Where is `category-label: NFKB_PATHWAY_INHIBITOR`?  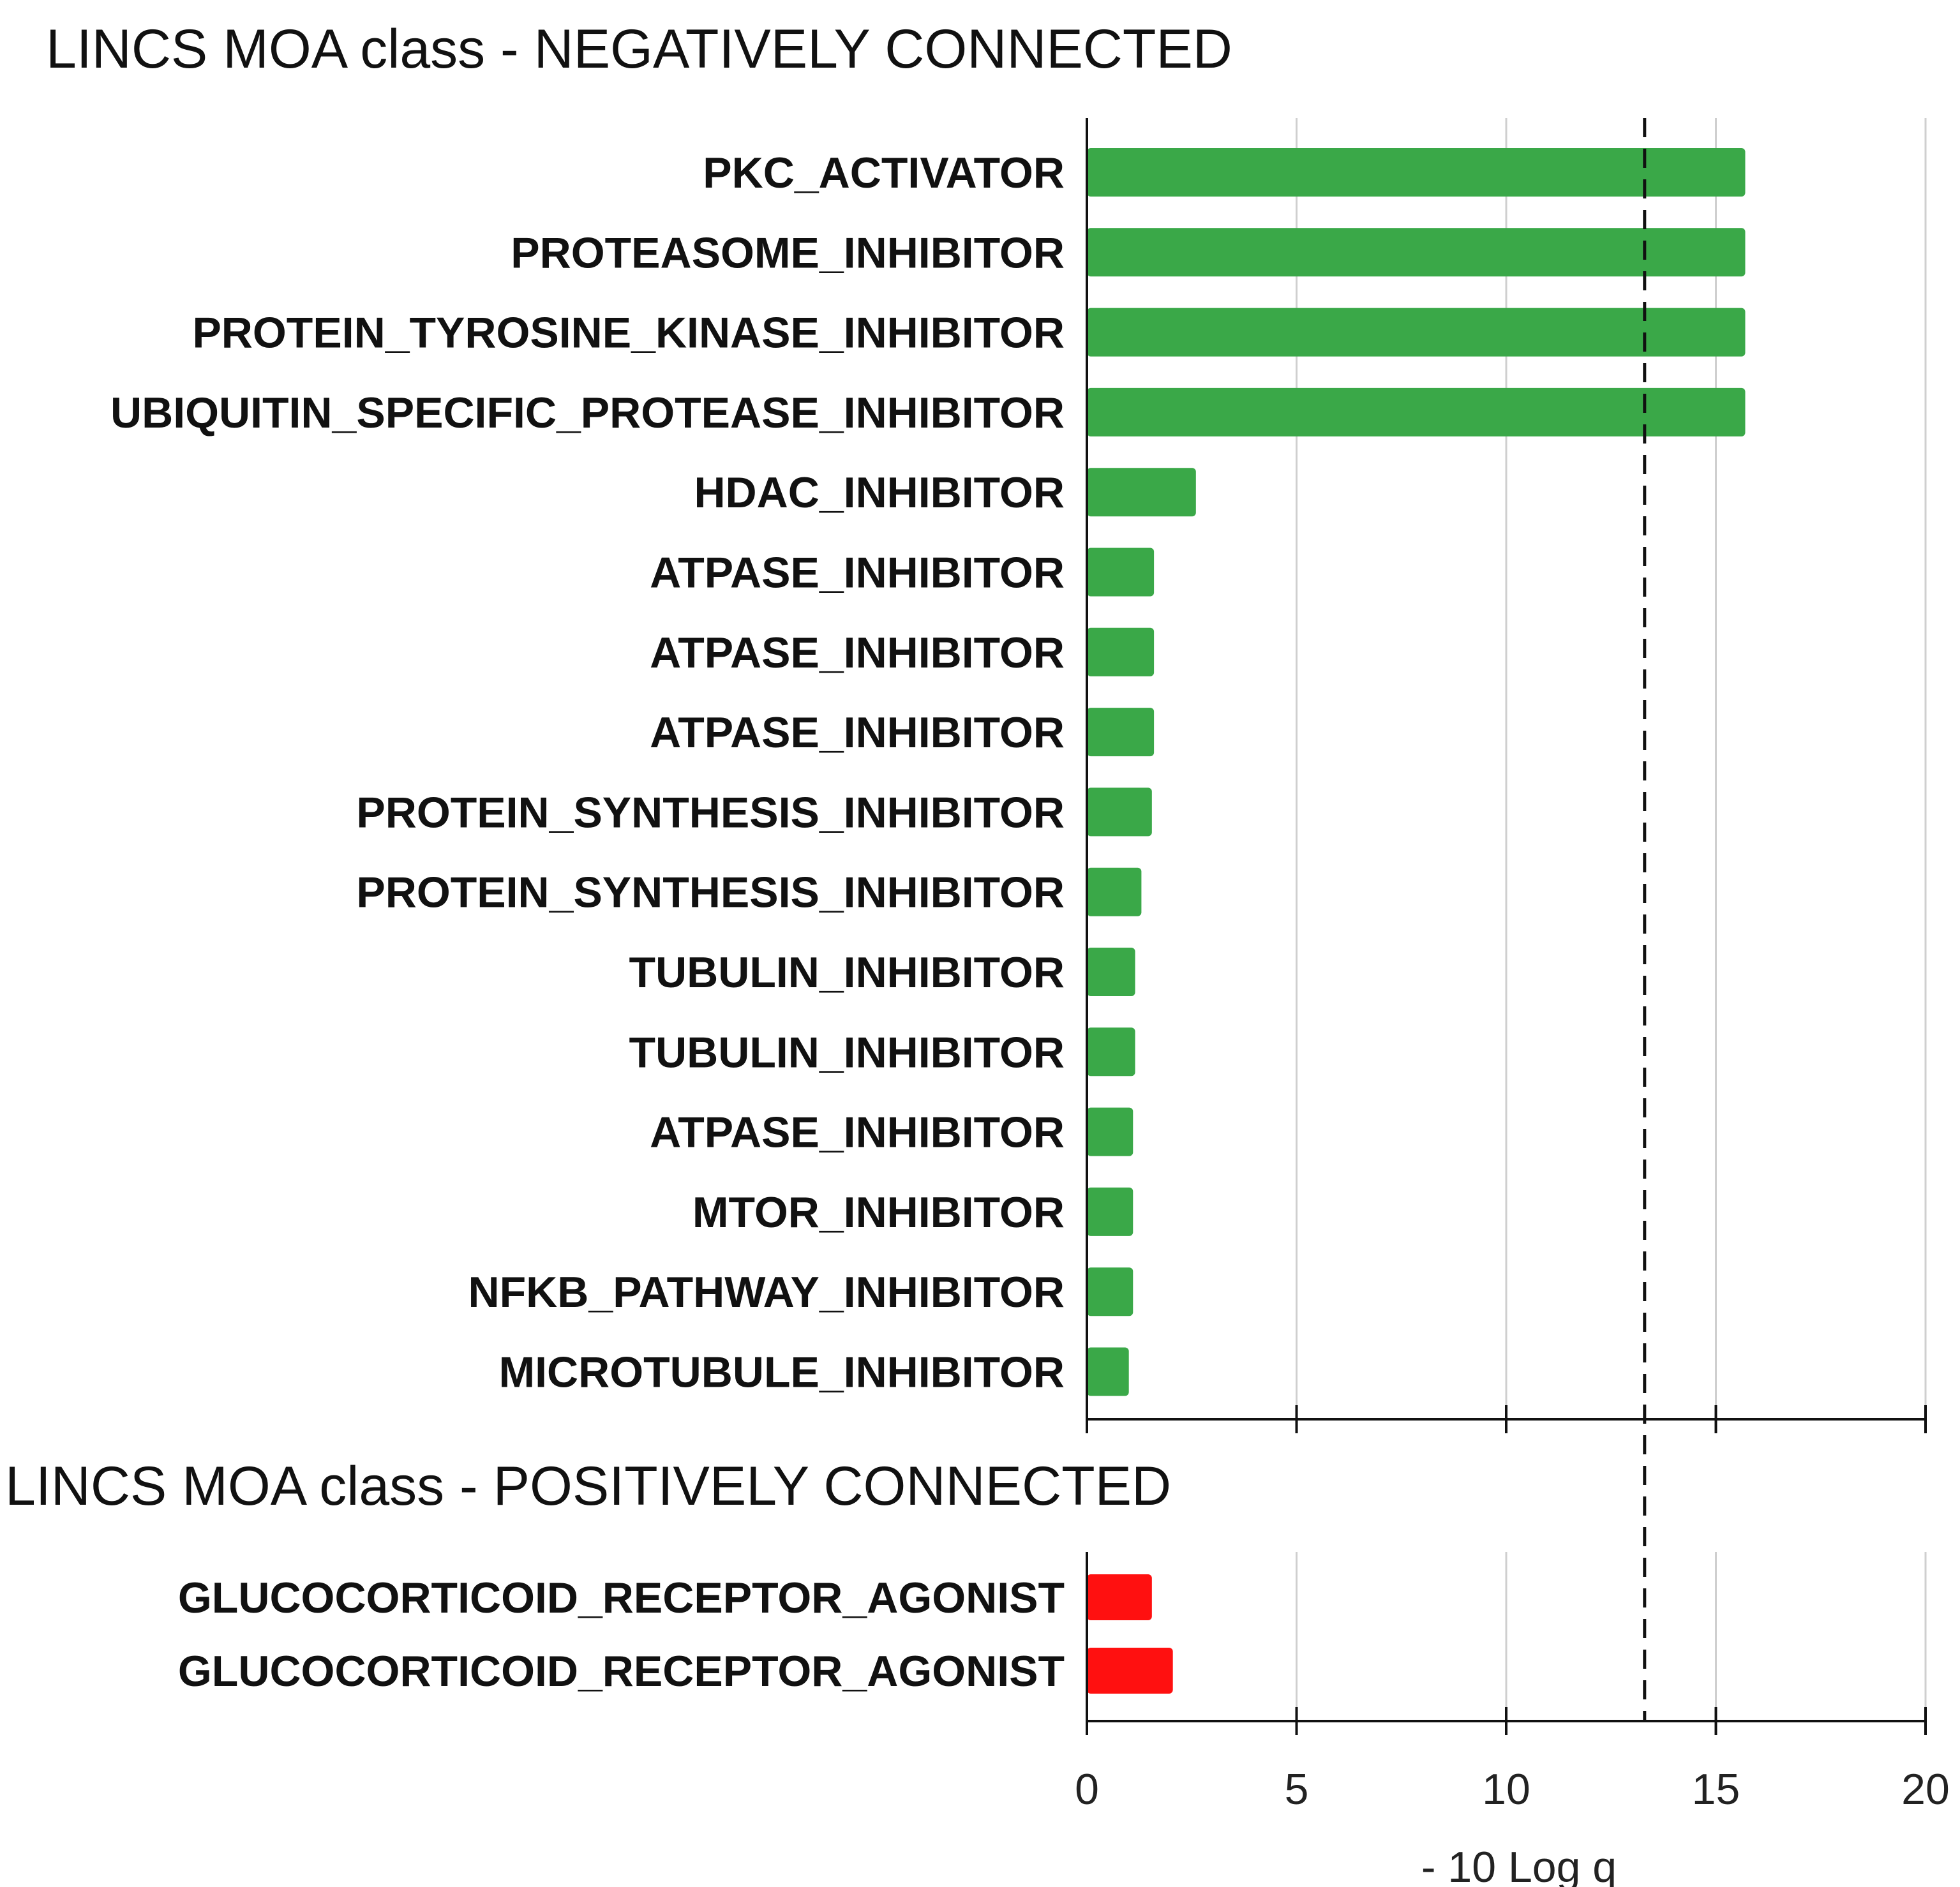
category-label: NFKB_PATHWAY_INHIBITOR is located at coordinates (767, 1292).